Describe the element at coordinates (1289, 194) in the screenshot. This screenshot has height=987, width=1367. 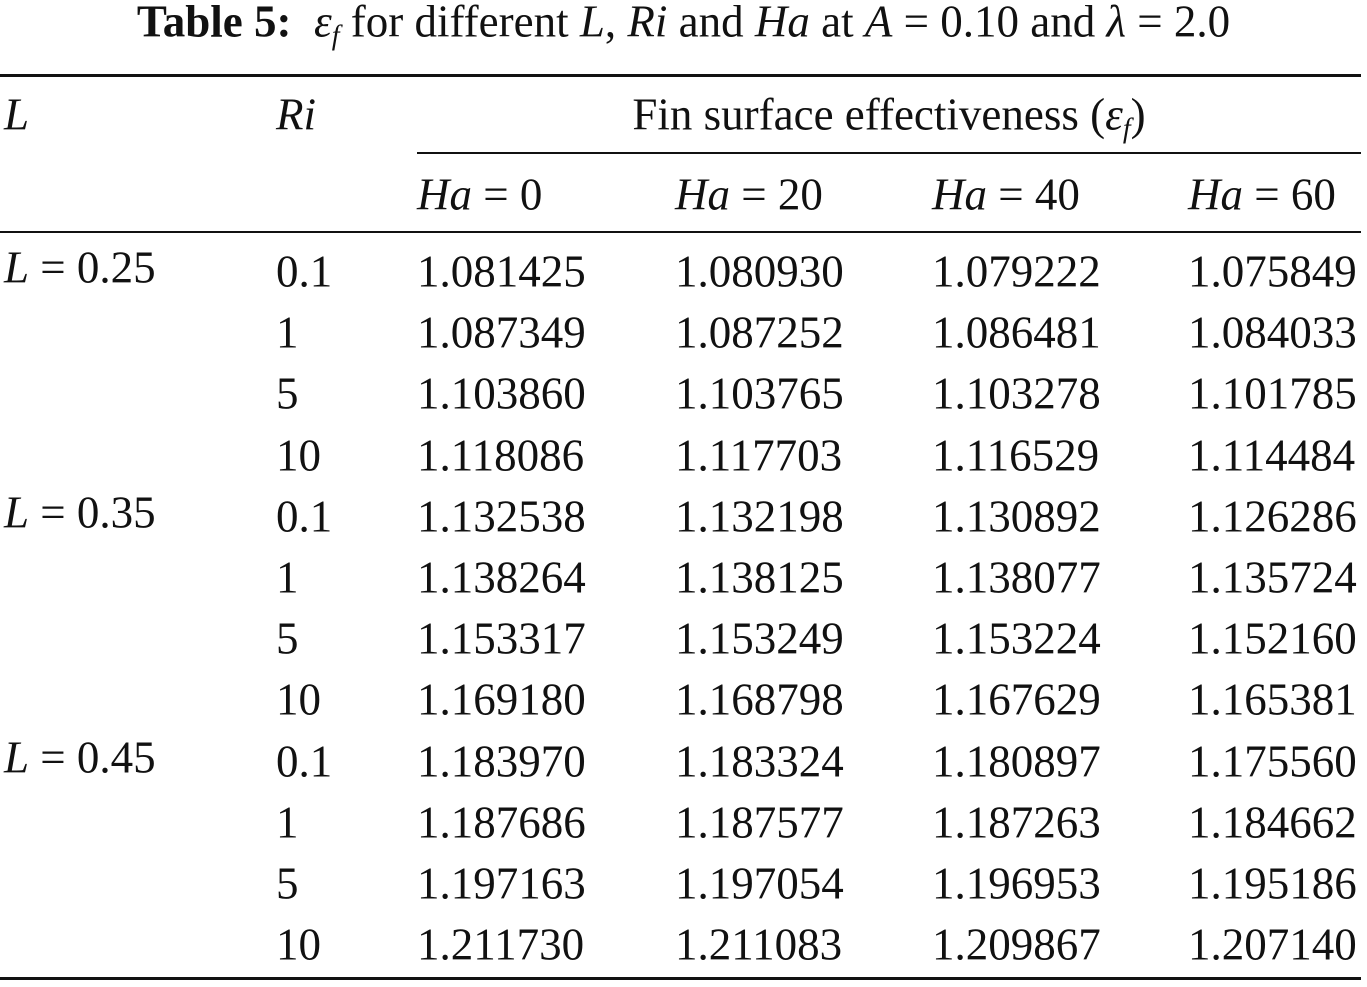
I see `sub-header-value: = 60` at that location.